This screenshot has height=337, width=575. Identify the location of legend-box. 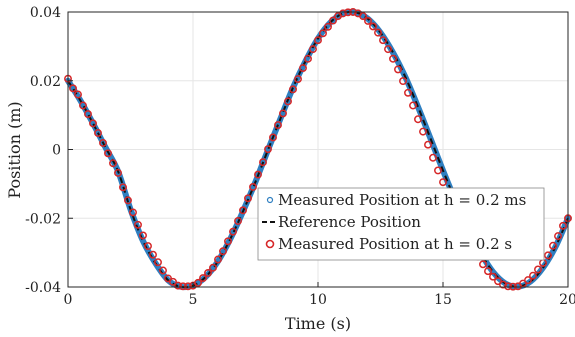
(401, 224).